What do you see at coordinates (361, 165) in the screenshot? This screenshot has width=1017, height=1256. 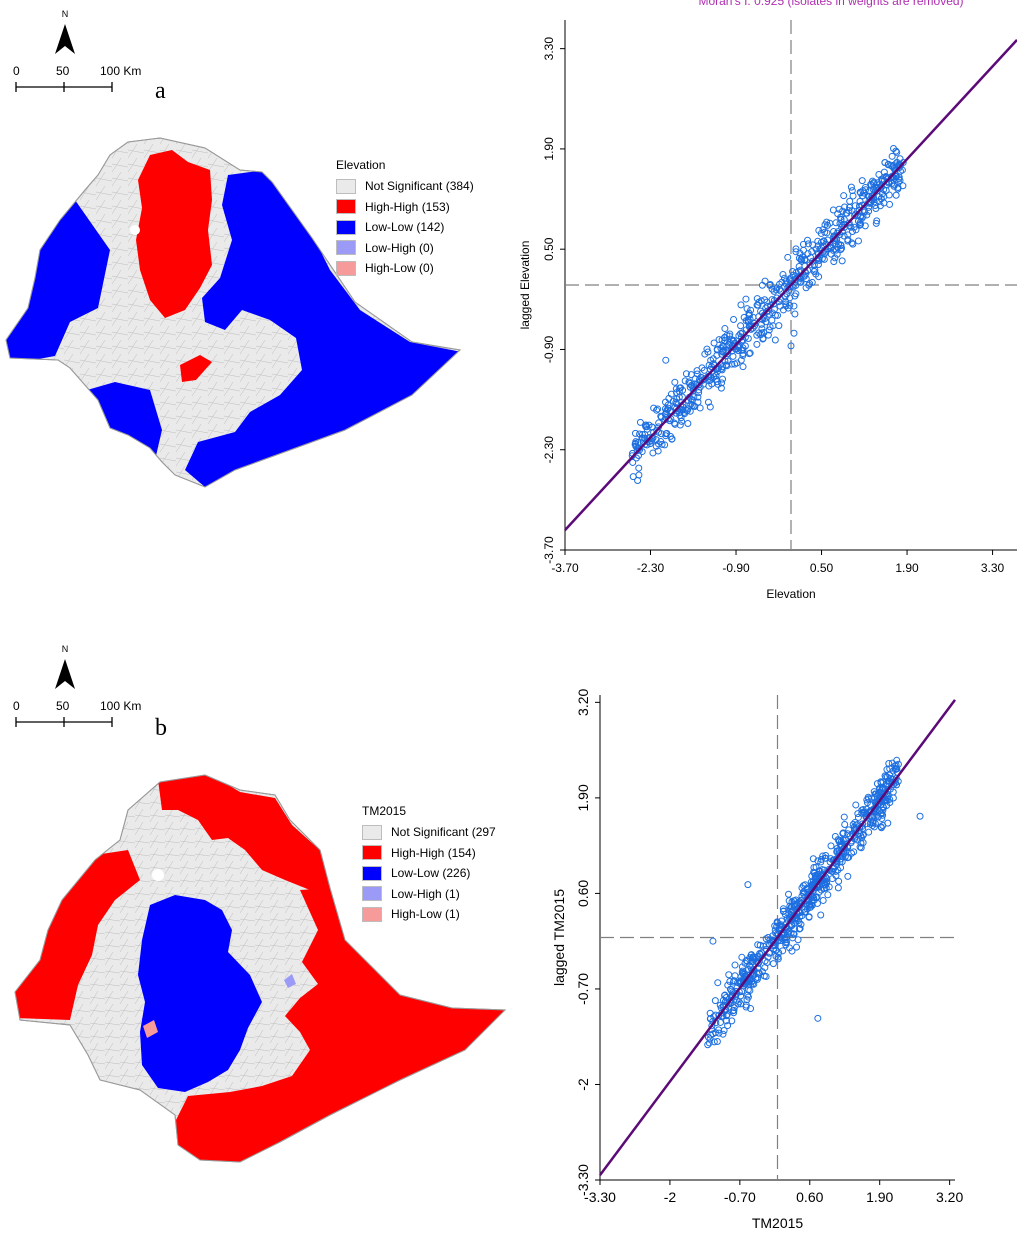 I see `legend-title: Elevation` at bounding box center [361, 165].